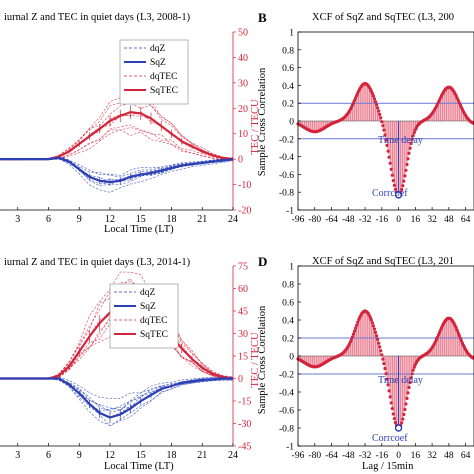 The image size is (474, 474). Describe the element at coordinates (449, 456) in the screenshot. I see `x-tick-label: 48` at that location.